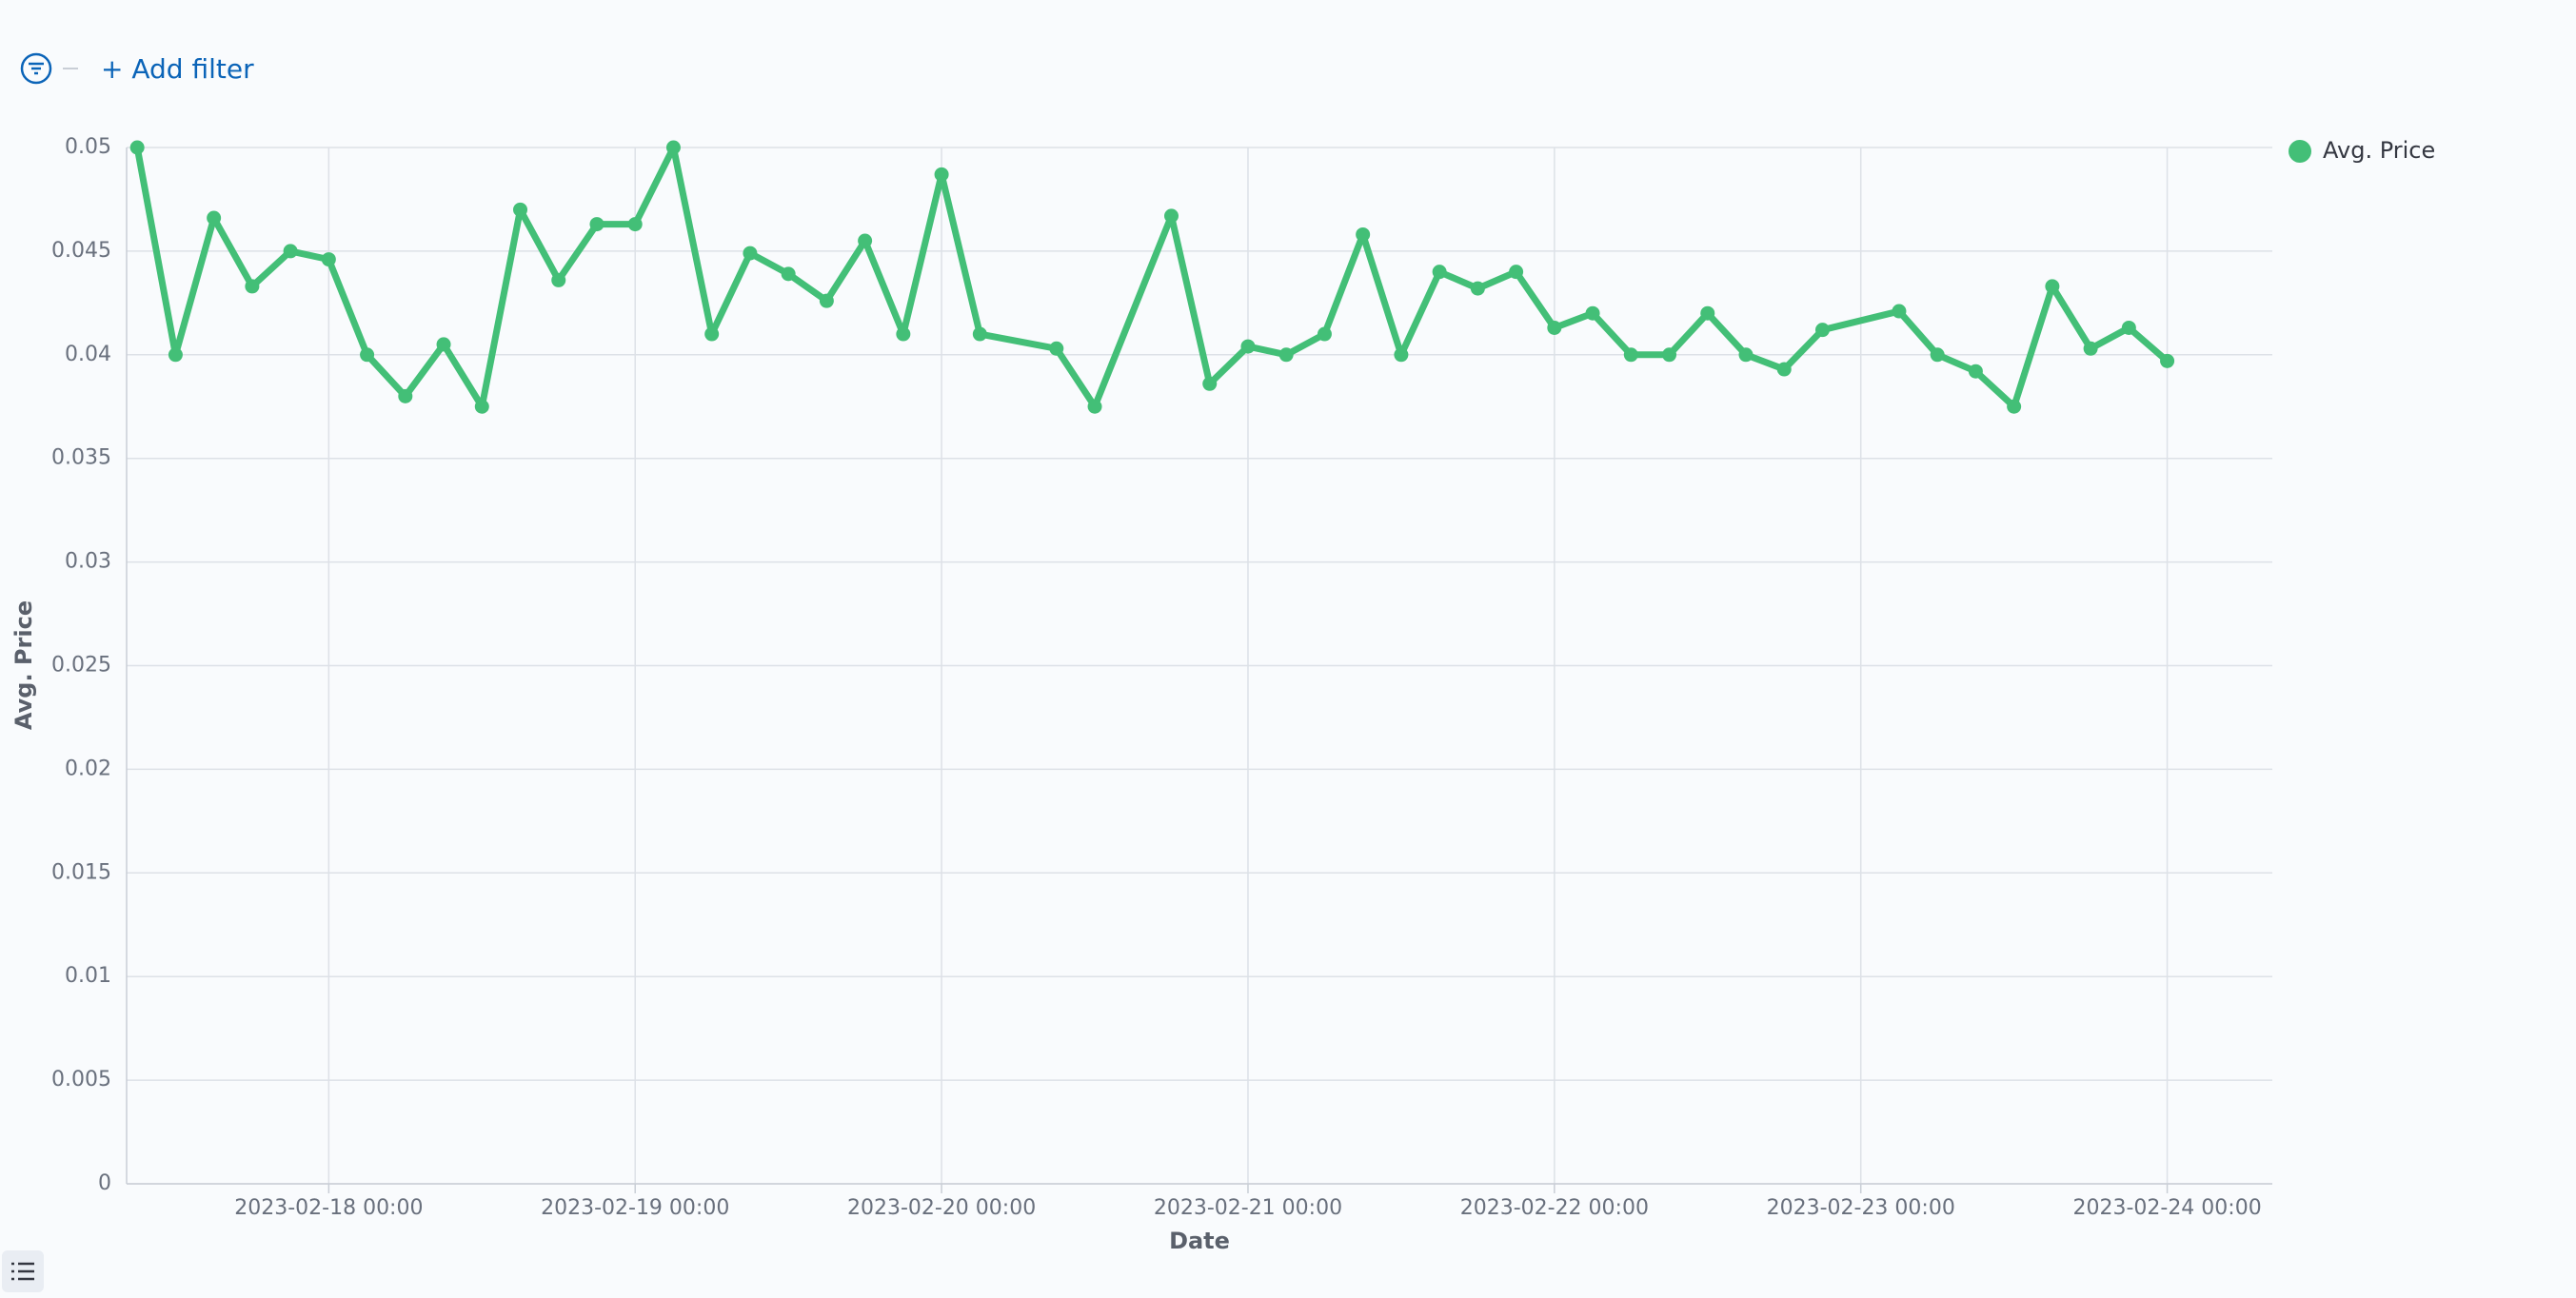  I want to click on y-tick-label: 0.01, so click(88, 976).